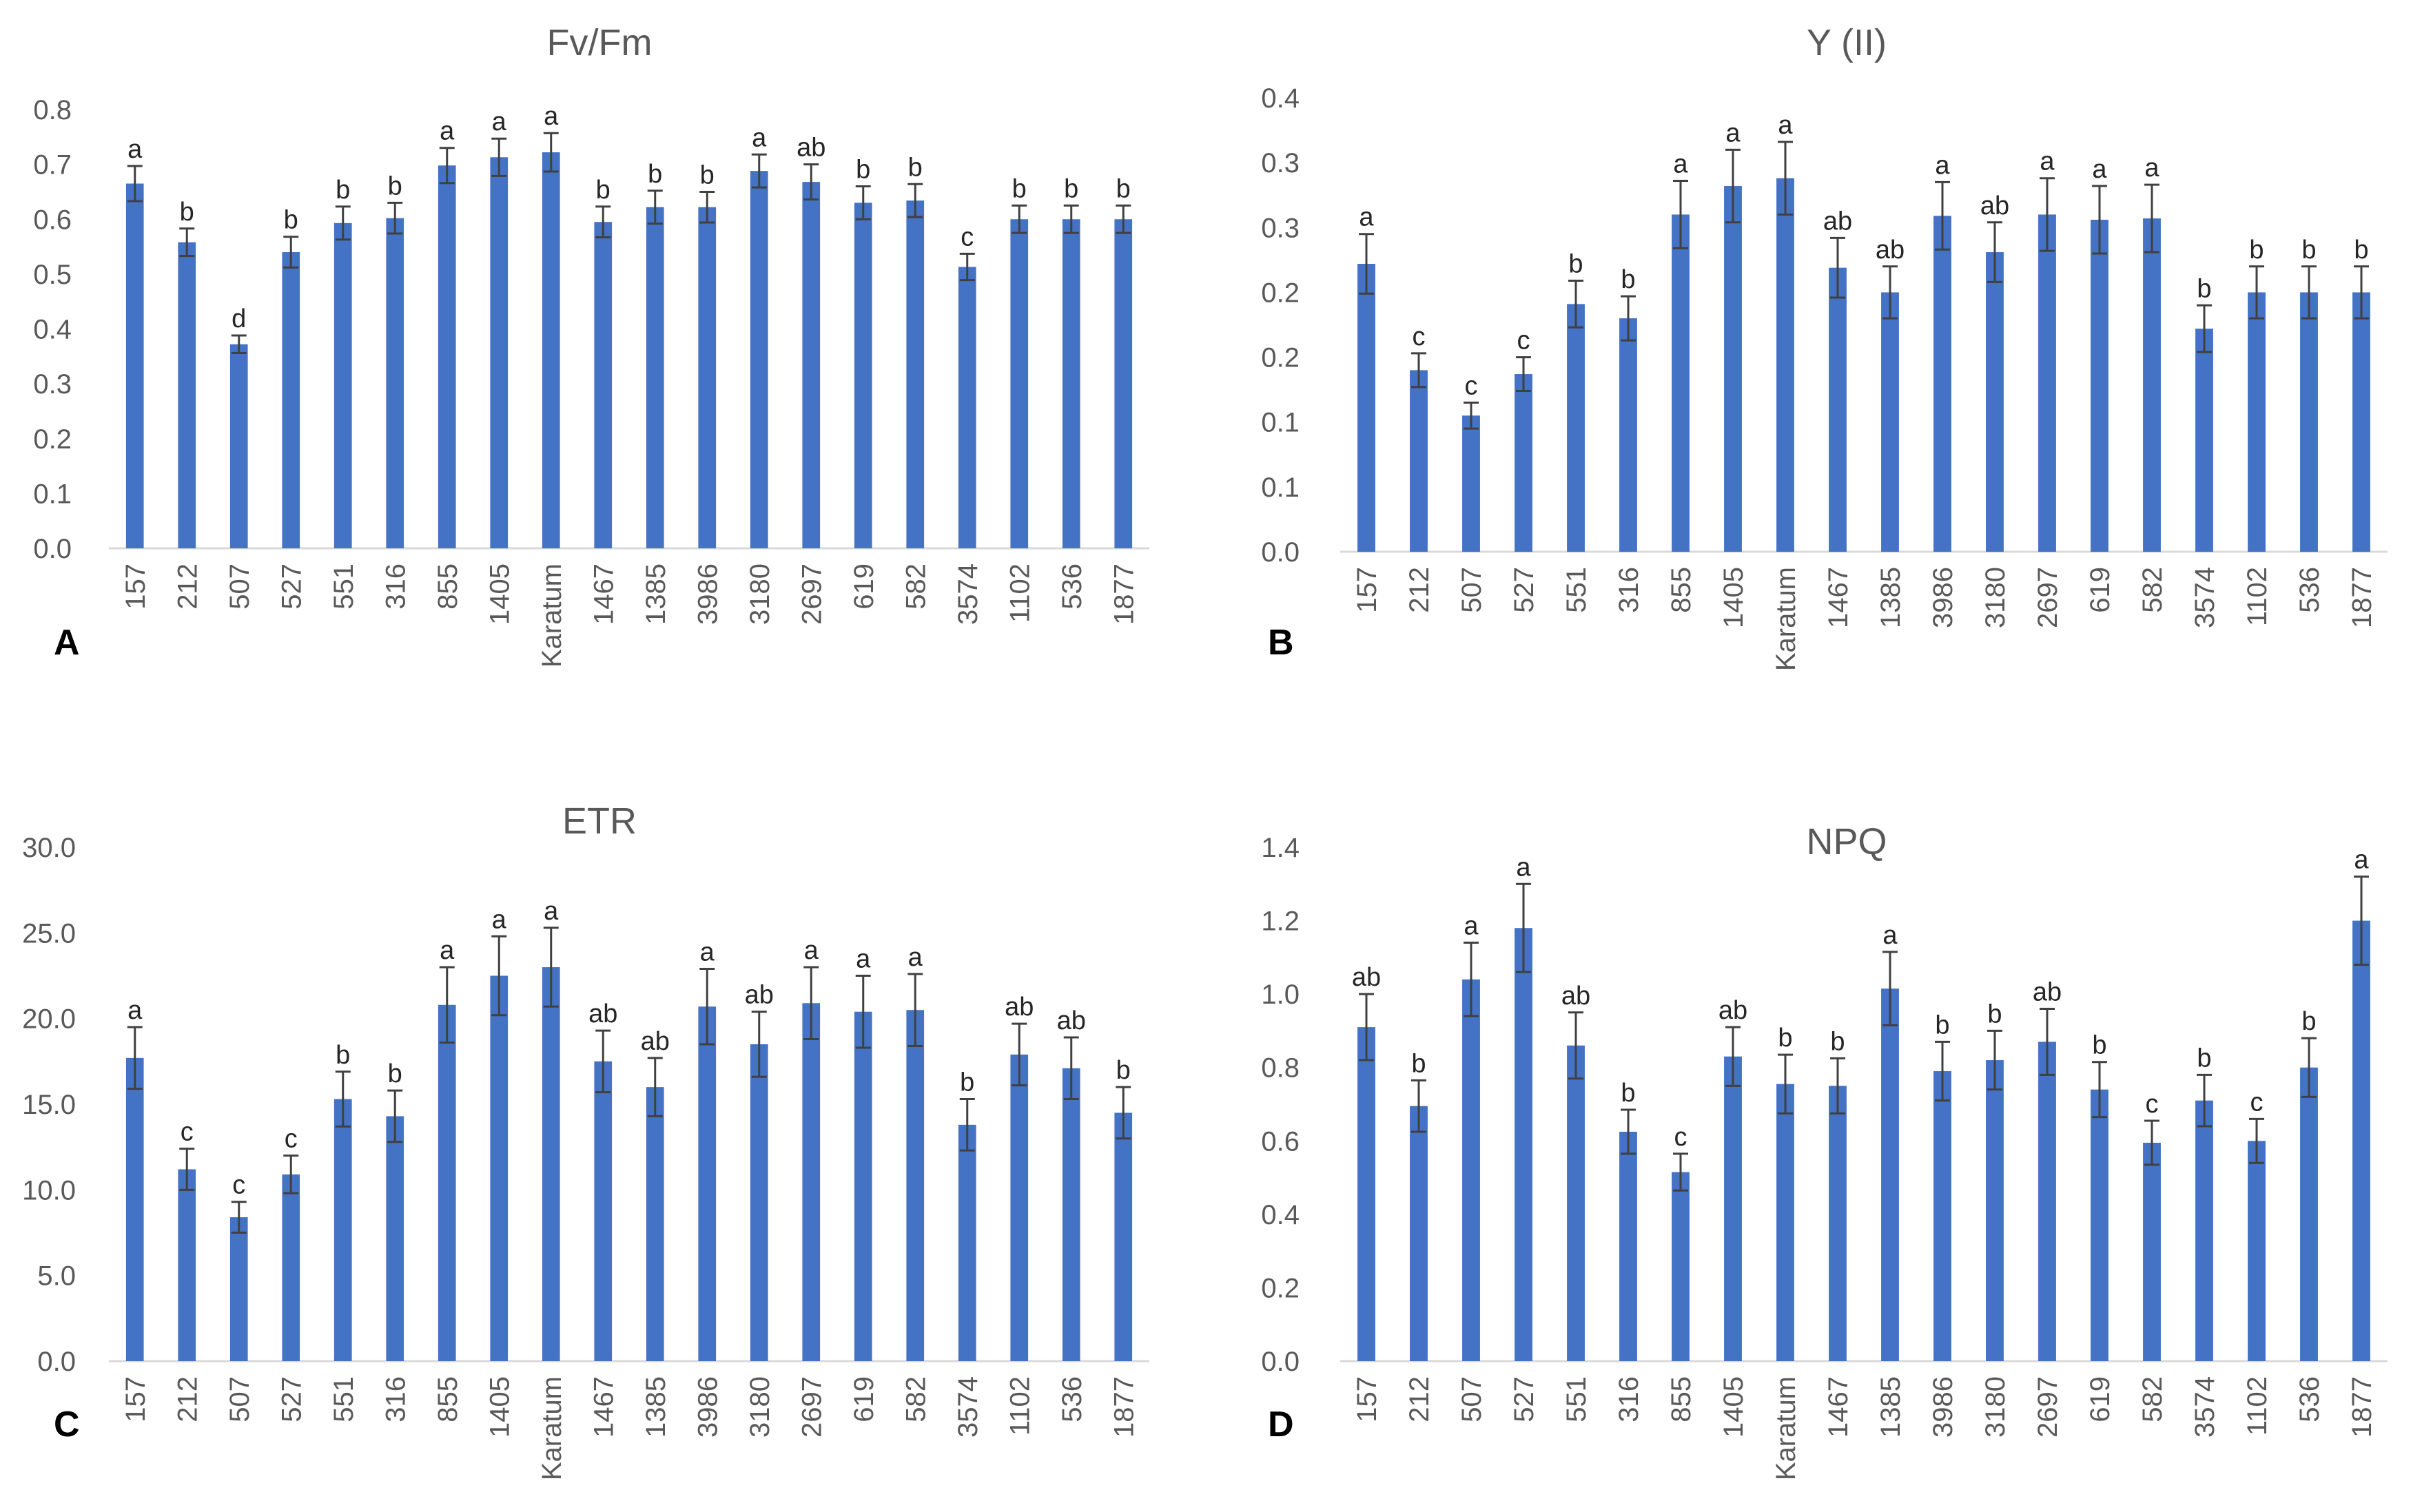 This screenshot has height=1512, width=2422. I want to click on chart-c-xtick-label: 551, so click(344, 1399).